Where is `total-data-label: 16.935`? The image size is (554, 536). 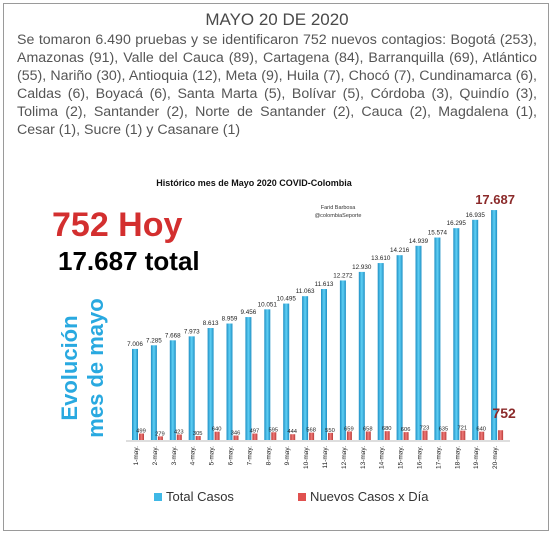
total-data-label: 16.935 is located at coordinates (476, 215).